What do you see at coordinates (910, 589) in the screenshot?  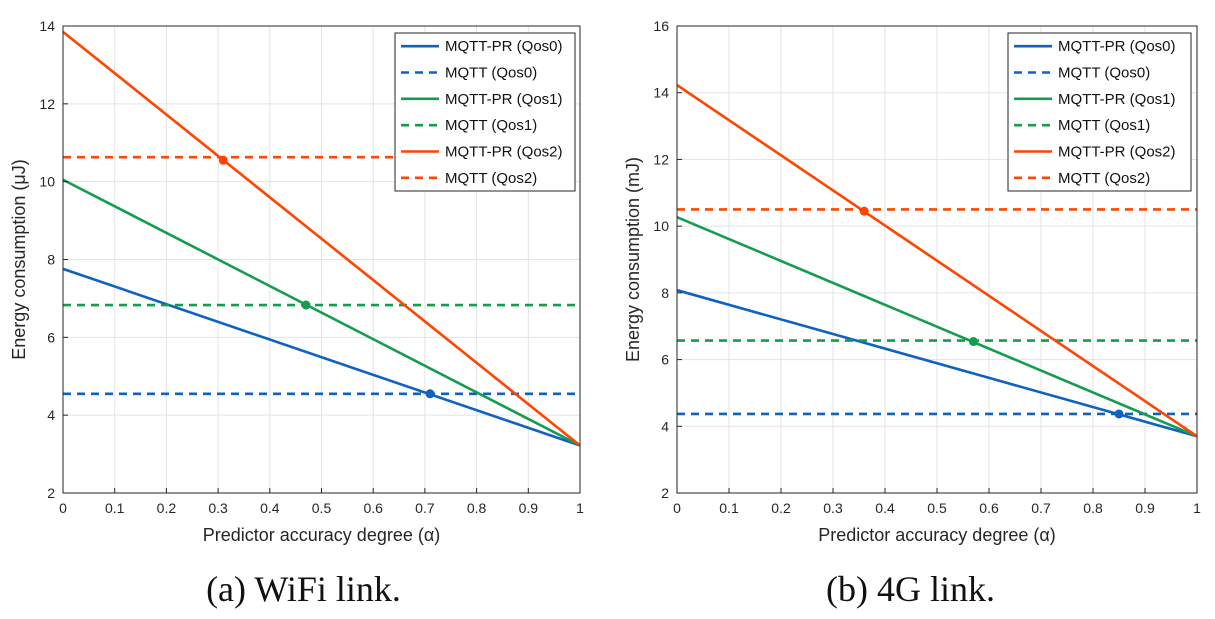 I see `caption-4g: (b) 4G link.` at bounding box center [910, 589].